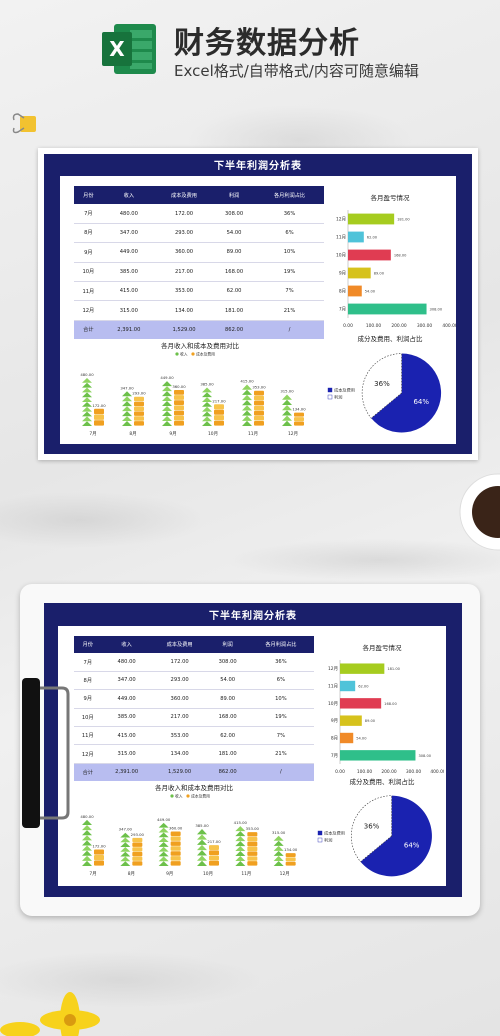  Describe the element at coordinates (194, 717) in the screenshot. I see `table-row: 10月 385.00 217.00 168.00 19%` at that location.